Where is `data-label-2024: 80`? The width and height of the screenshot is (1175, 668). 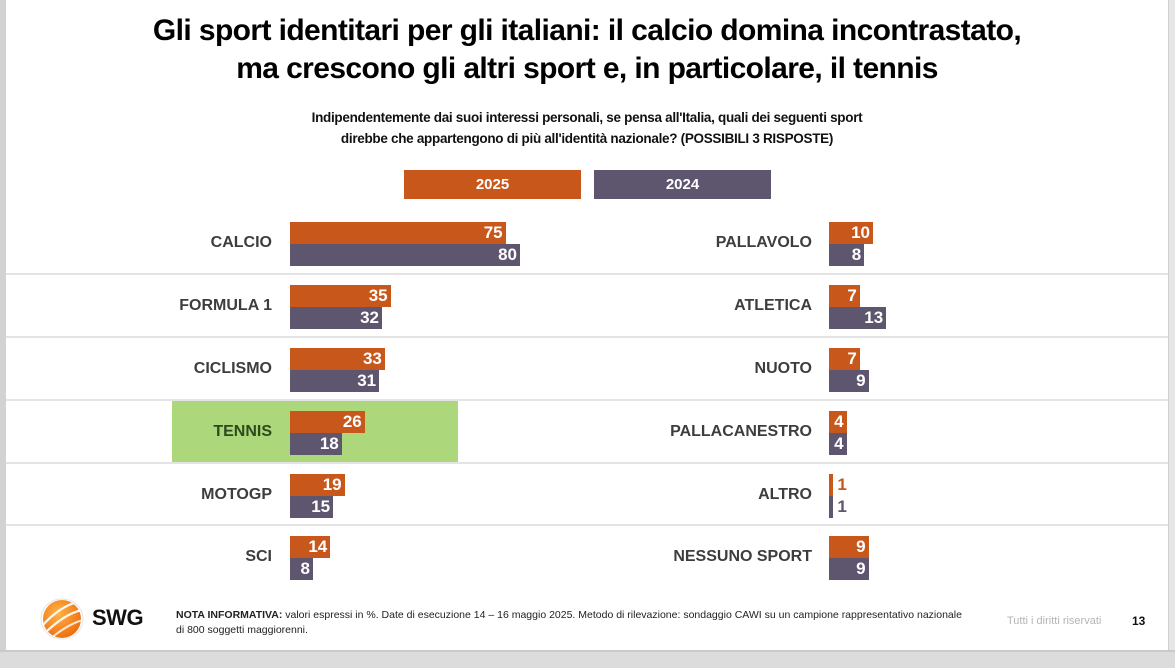 data-label-2024: 80 is located at coordinates (507, 254).